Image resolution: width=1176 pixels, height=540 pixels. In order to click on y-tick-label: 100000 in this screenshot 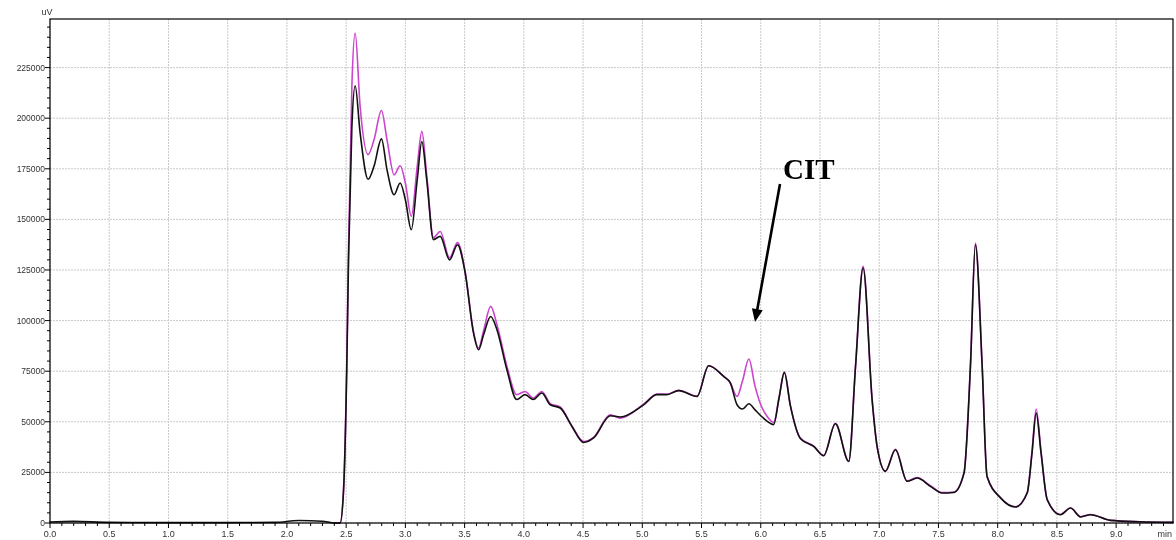, I will do `click(31, 320)`.